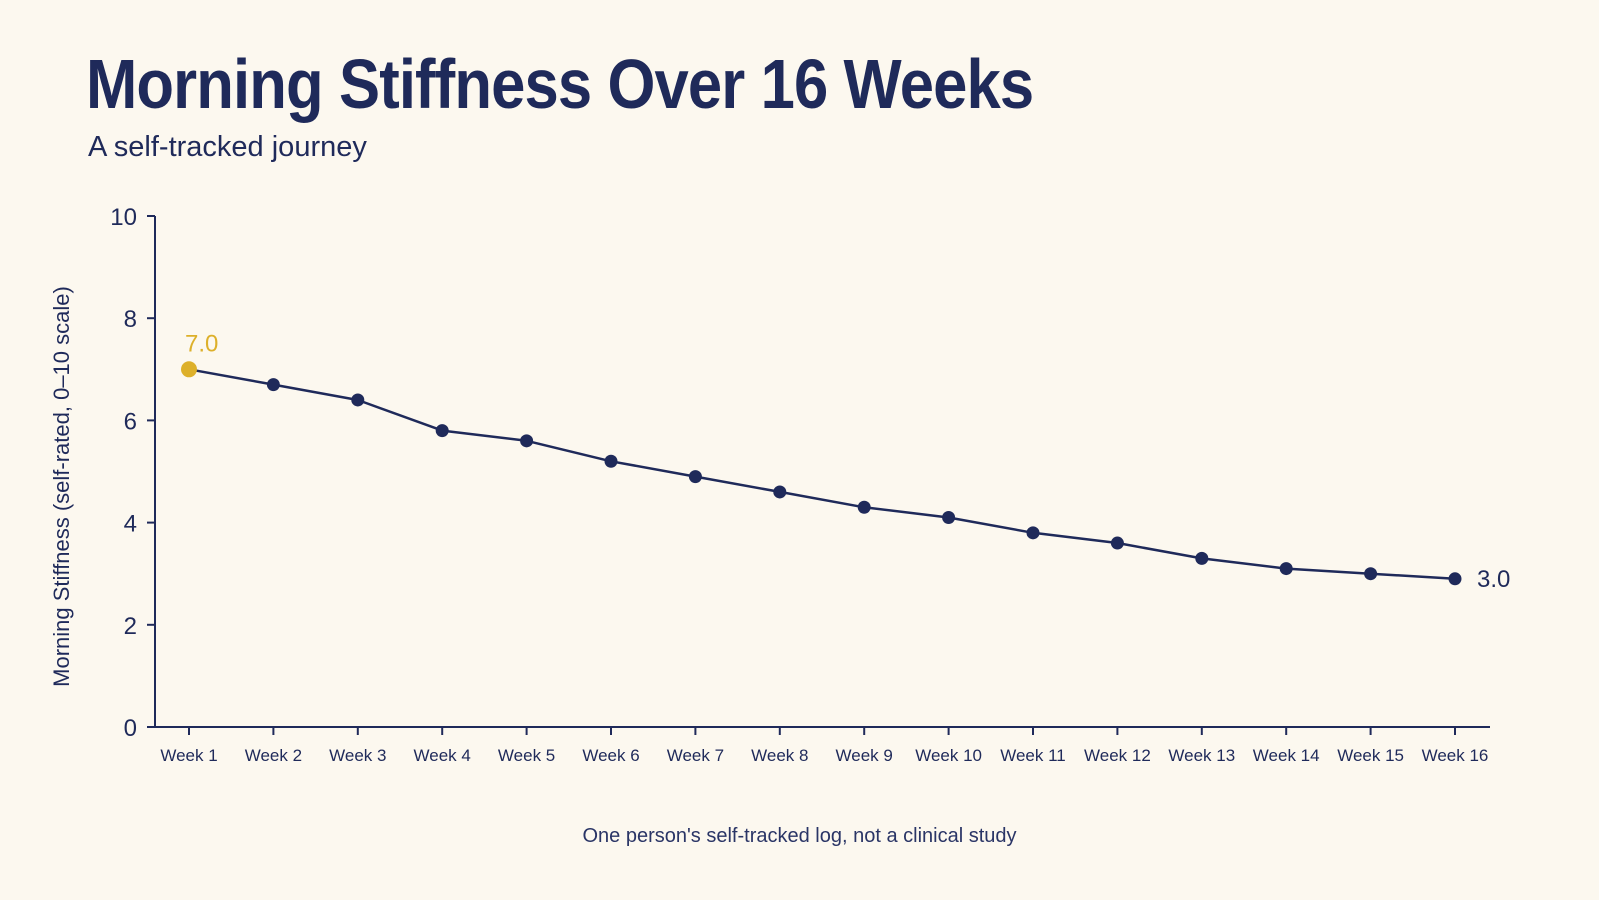 Image resolution: width=1599 pixels, height=900 pixels. Describe the element at coordinates (189, 369) in the screenshot. I see `data-point-highlight` at that location.